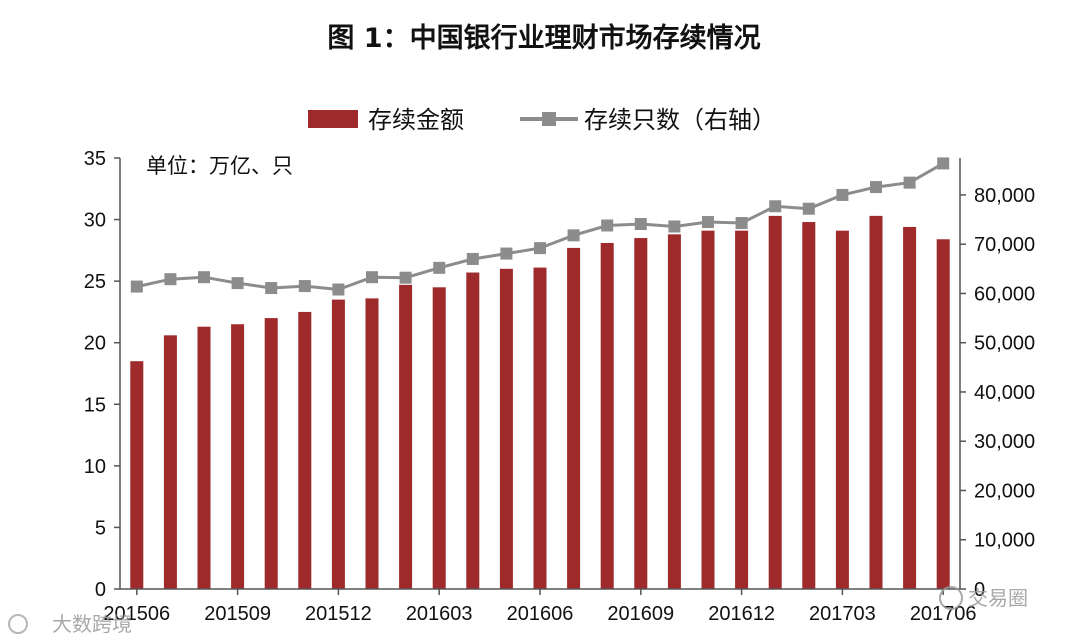 The width and height of the screenshot is (1088, 644). What do you see at coordinates (998, 598) in the screenshot?
I see `watermark-right-text: 交易圈` at bounding box center [998, 598].